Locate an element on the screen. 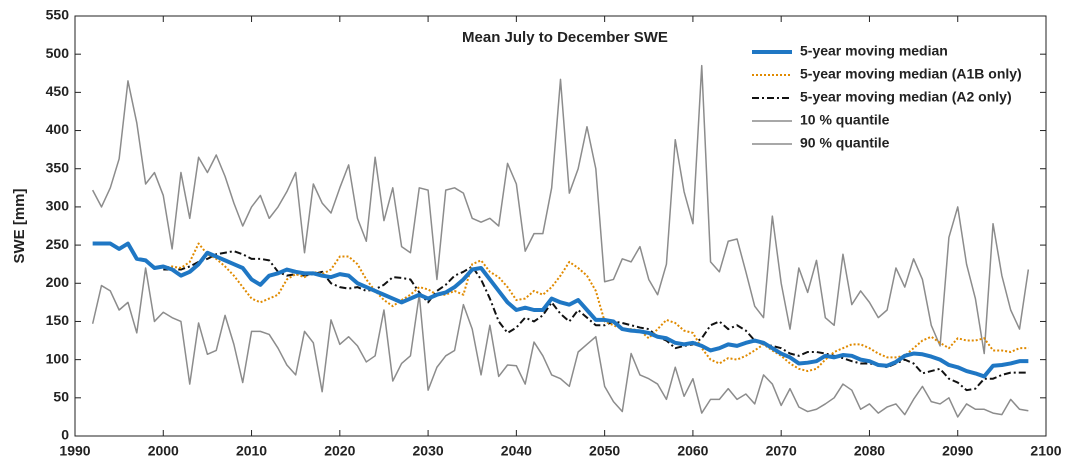 This screenshot has height=461, width=1073. y-tick-label: 450 is located at coordinates (58, 91).